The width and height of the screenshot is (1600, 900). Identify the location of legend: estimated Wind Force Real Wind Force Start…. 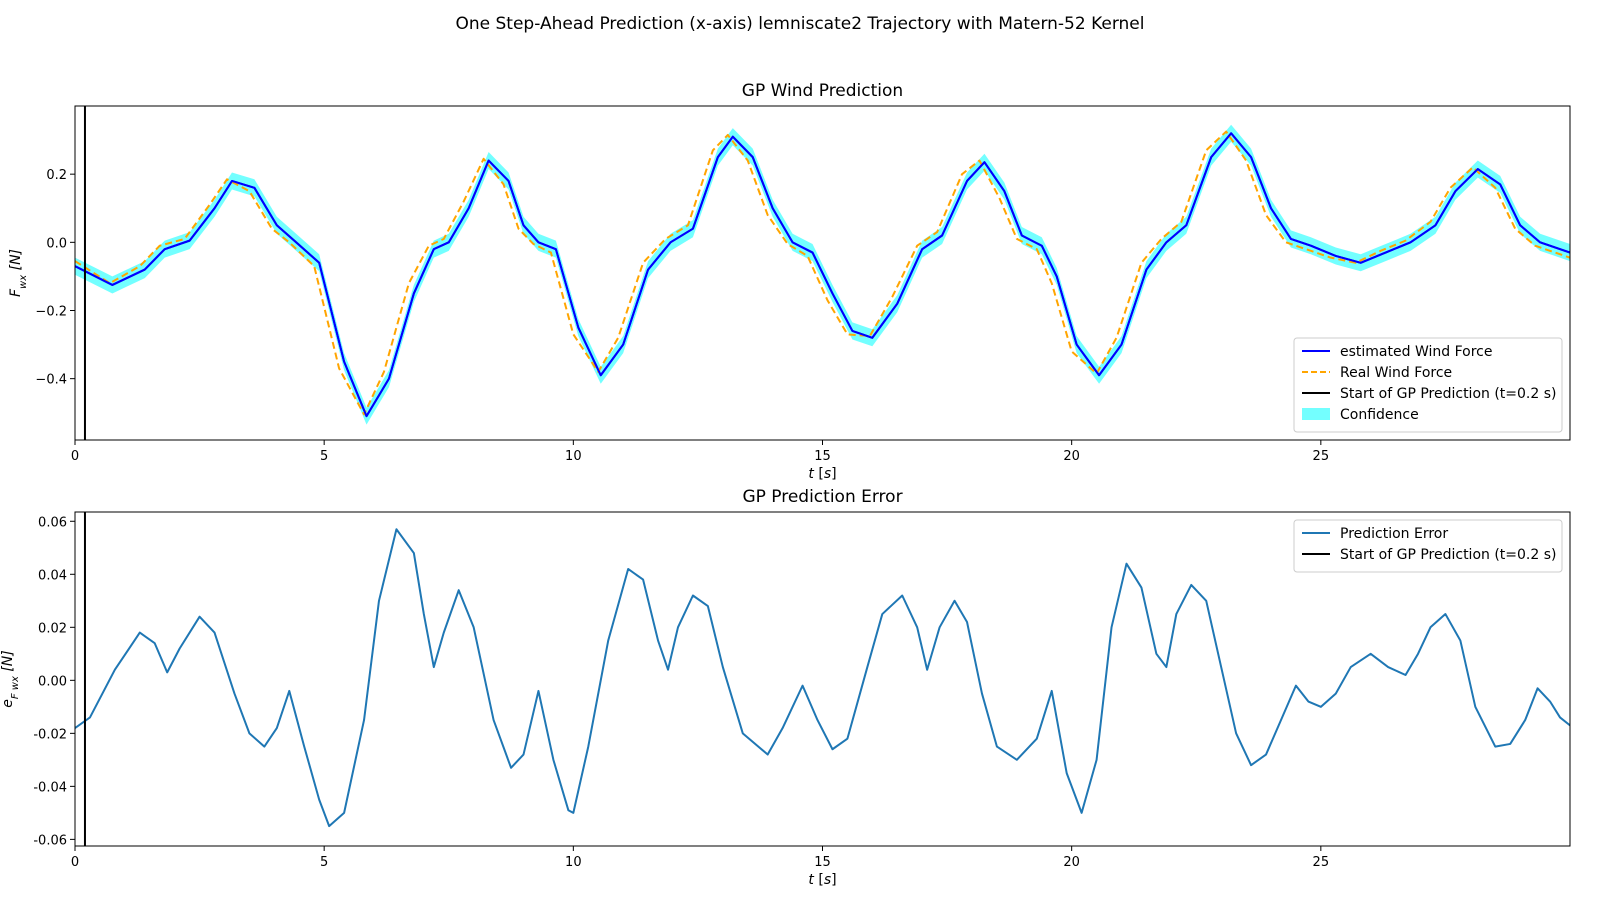
(1428, 385).